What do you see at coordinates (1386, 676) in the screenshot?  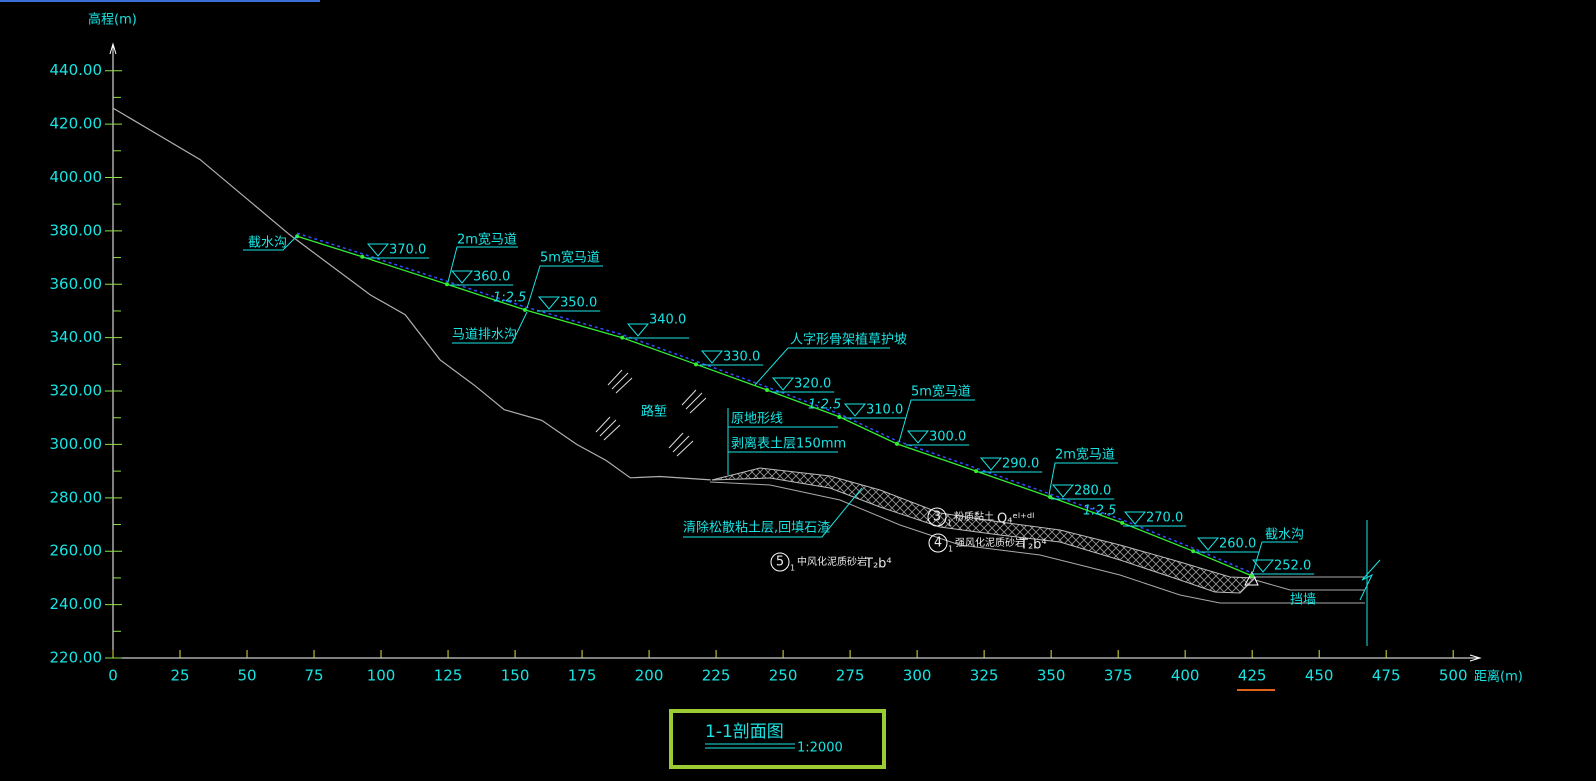 I see `x-tick-label: 475` at bounding box center [1386, 676].